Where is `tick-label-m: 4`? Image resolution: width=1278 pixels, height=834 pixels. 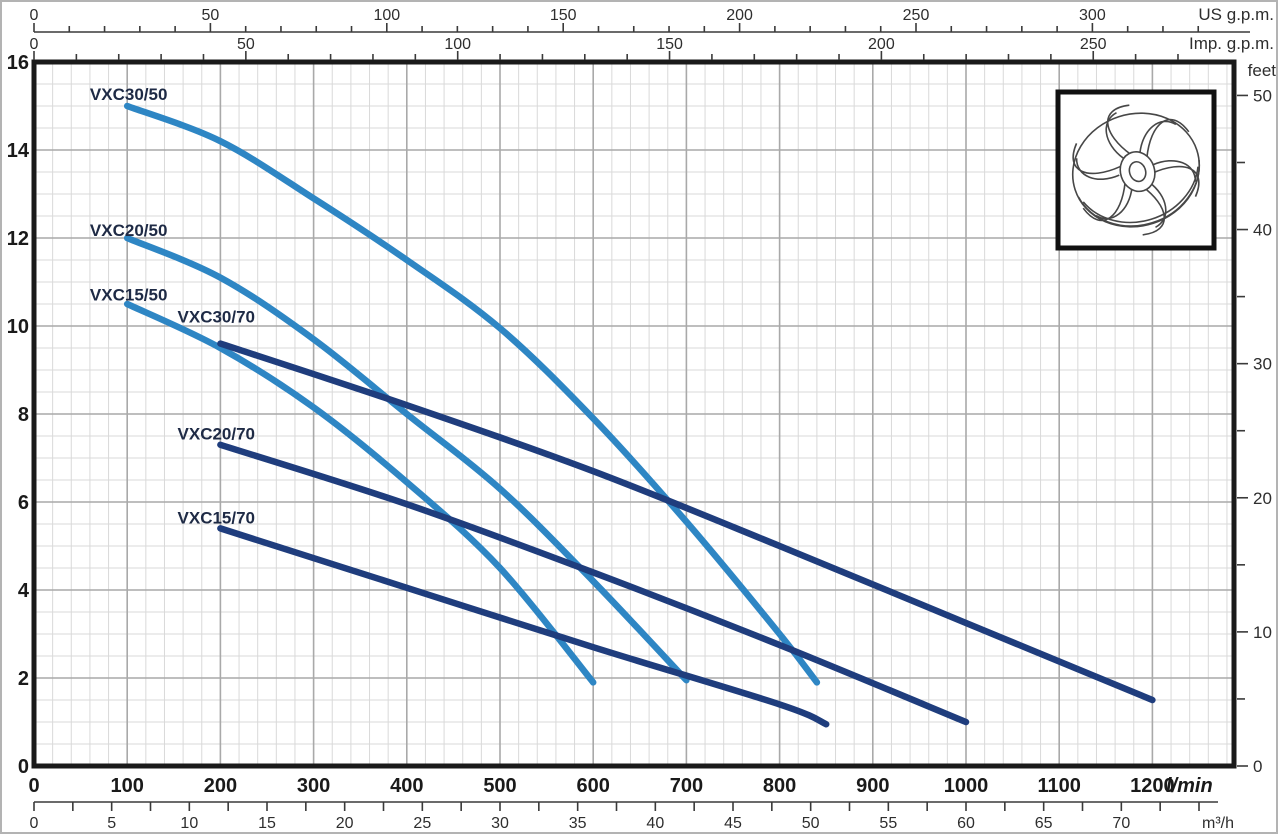
tick-label-m: 4 is located at coordinates (24, 591).